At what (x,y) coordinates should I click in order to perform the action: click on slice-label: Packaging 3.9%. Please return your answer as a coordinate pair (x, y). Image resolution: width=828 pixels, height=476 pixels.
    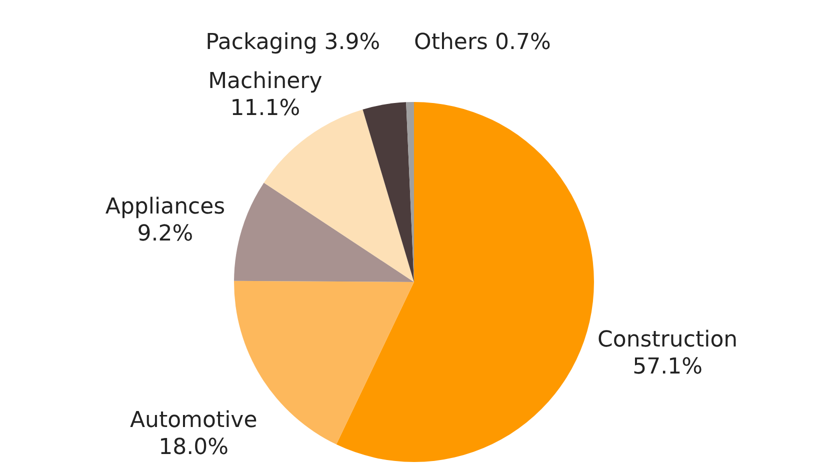
    Looking at the image, I should click on (293, 42).